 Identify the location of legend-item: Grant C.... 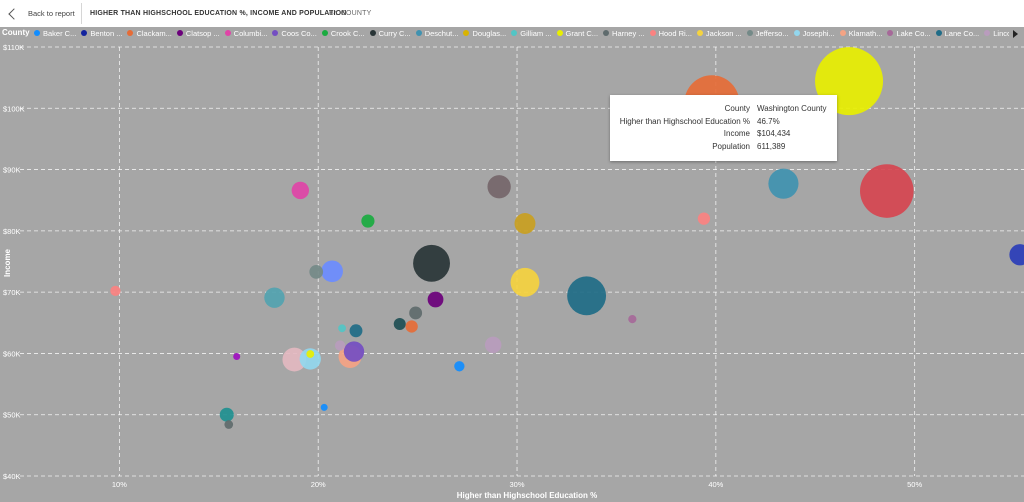
(577, 34).